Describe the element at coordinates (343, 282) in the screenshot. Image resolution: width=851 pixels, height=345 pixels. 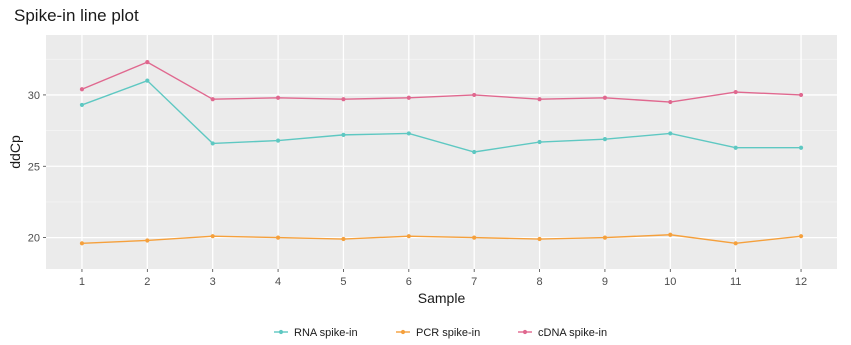
I see `x-tick-label: 5` at that location.